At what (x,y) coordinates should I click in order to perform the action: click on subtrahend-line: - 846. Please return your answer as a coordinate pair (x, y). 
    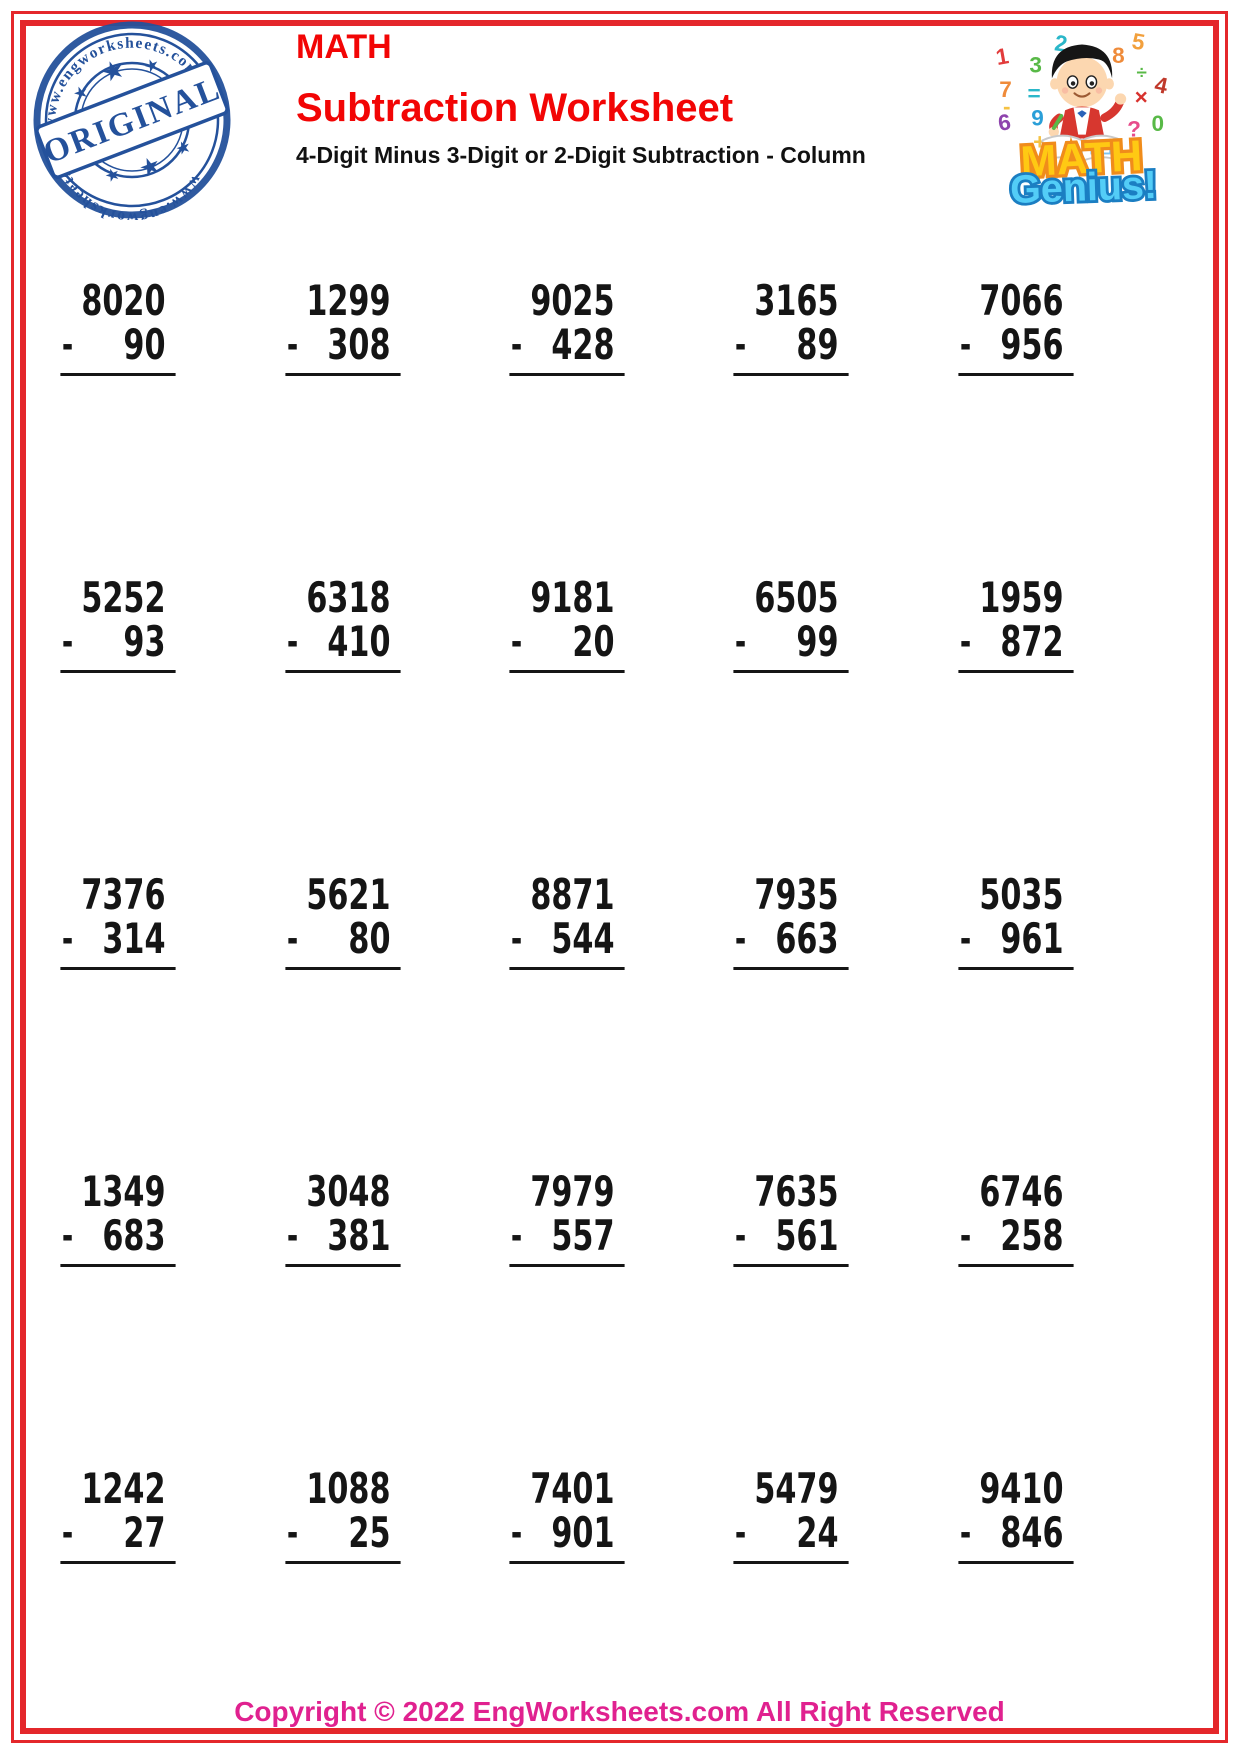
    Looking at the image, I should click on (1016, 1535).